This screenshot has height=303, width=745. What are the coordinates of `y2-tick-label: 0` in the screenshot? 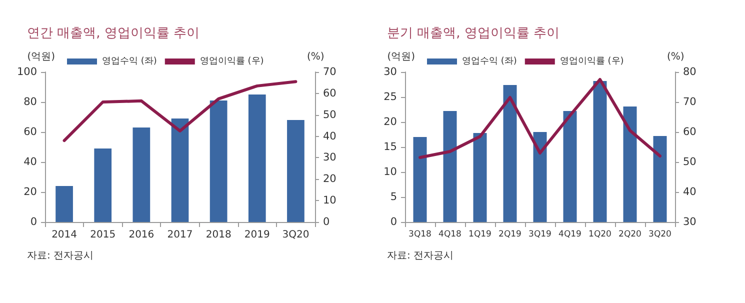 It's located at (326, 222).